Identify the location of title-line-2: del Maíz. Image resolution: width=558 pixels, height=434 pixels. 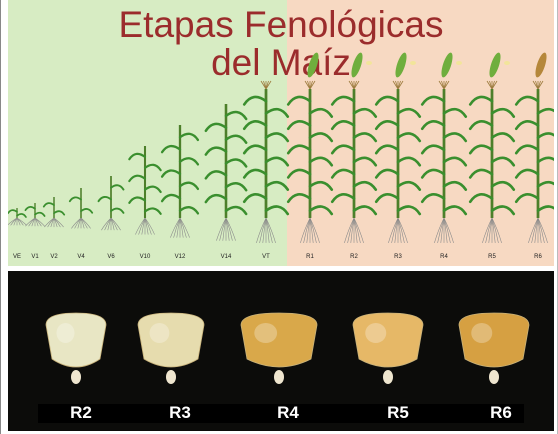
(281, 62).